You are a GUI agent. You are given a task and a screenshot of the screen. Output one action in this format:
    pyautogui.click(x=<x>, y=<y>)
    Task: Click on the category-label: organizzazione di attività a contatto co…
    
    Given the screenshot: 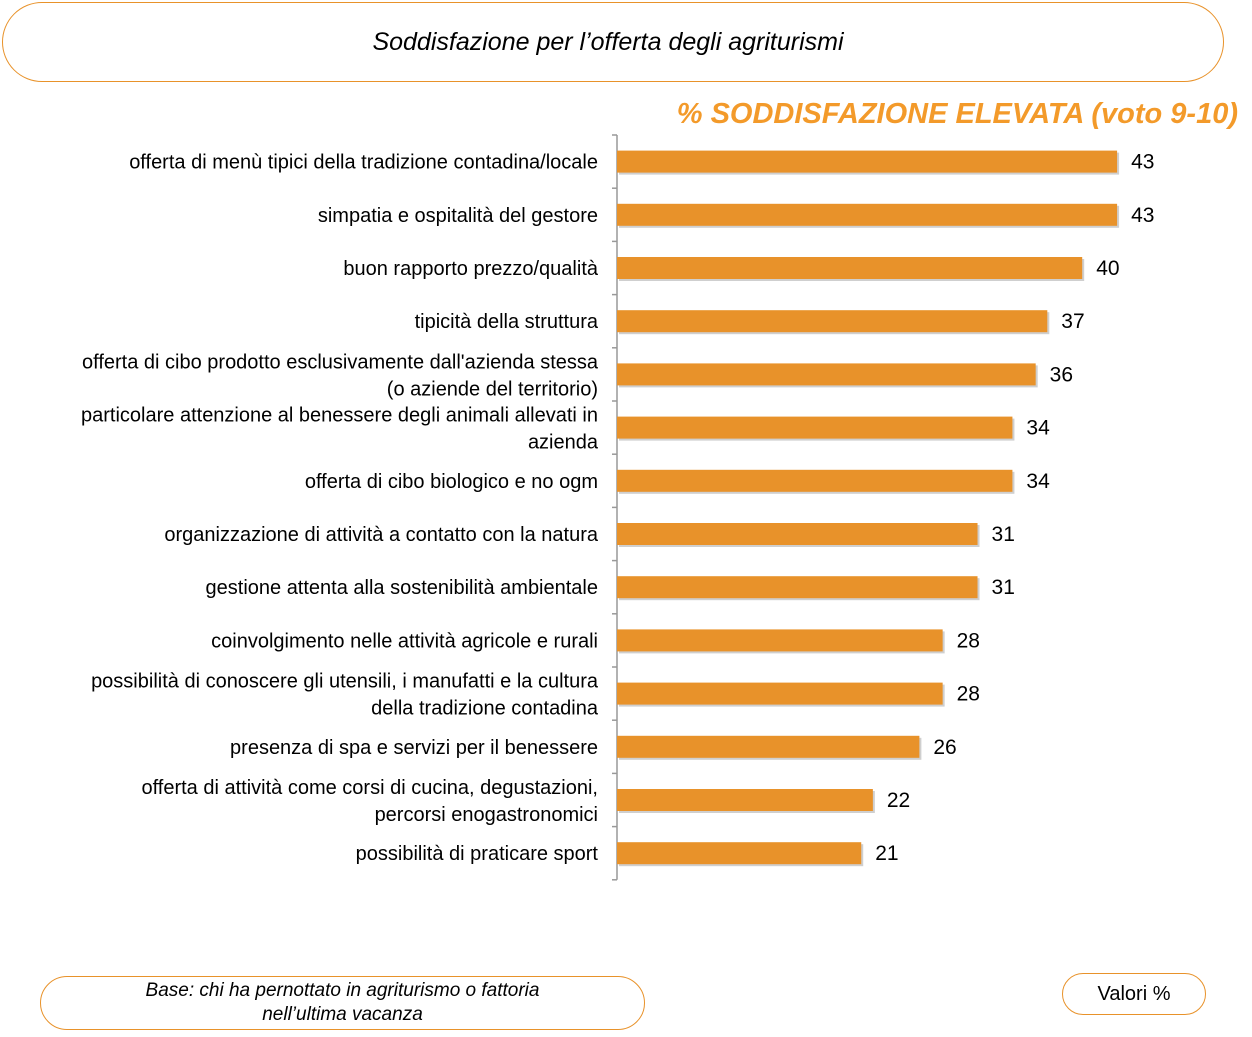 What is the action you would take?
    pyautogui.click(x=381, y=535)
    